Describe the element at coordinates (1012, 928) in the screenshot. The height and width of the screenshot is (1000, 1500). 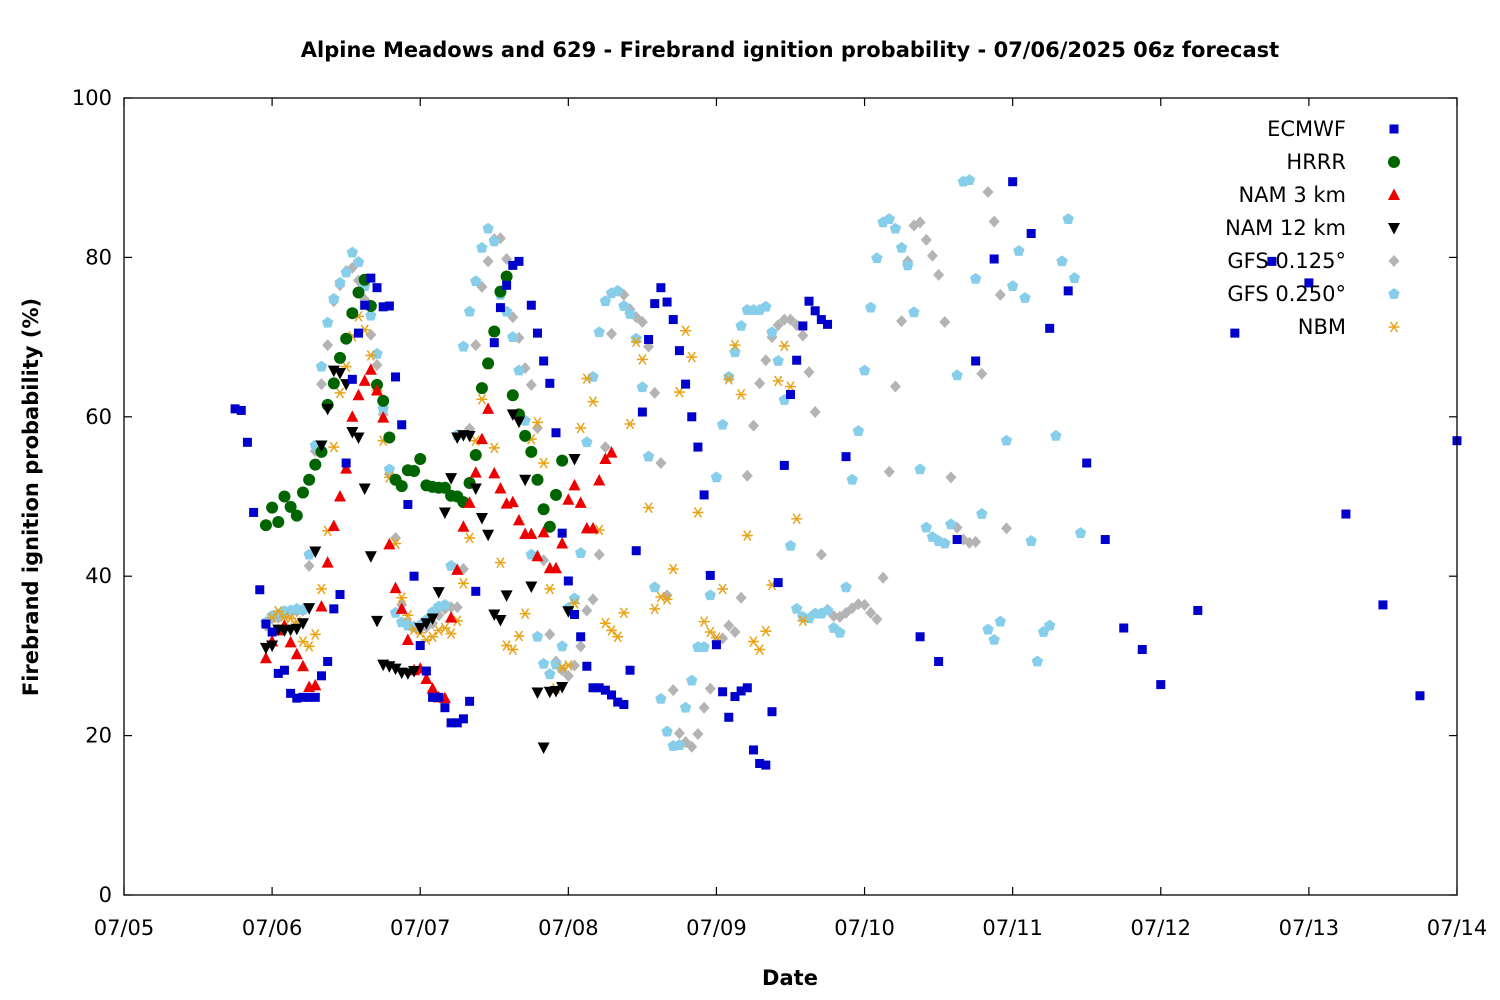
I see `x-tick-label: 07/11` at that location.